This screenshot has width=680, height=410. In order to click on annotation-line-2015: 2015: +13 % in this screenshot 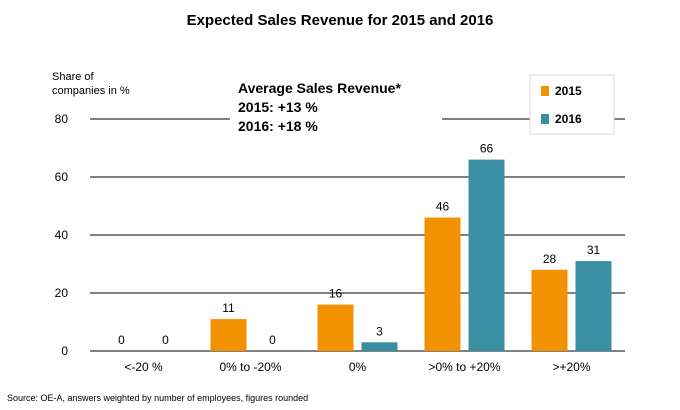, I will do `click(278, 107)`.